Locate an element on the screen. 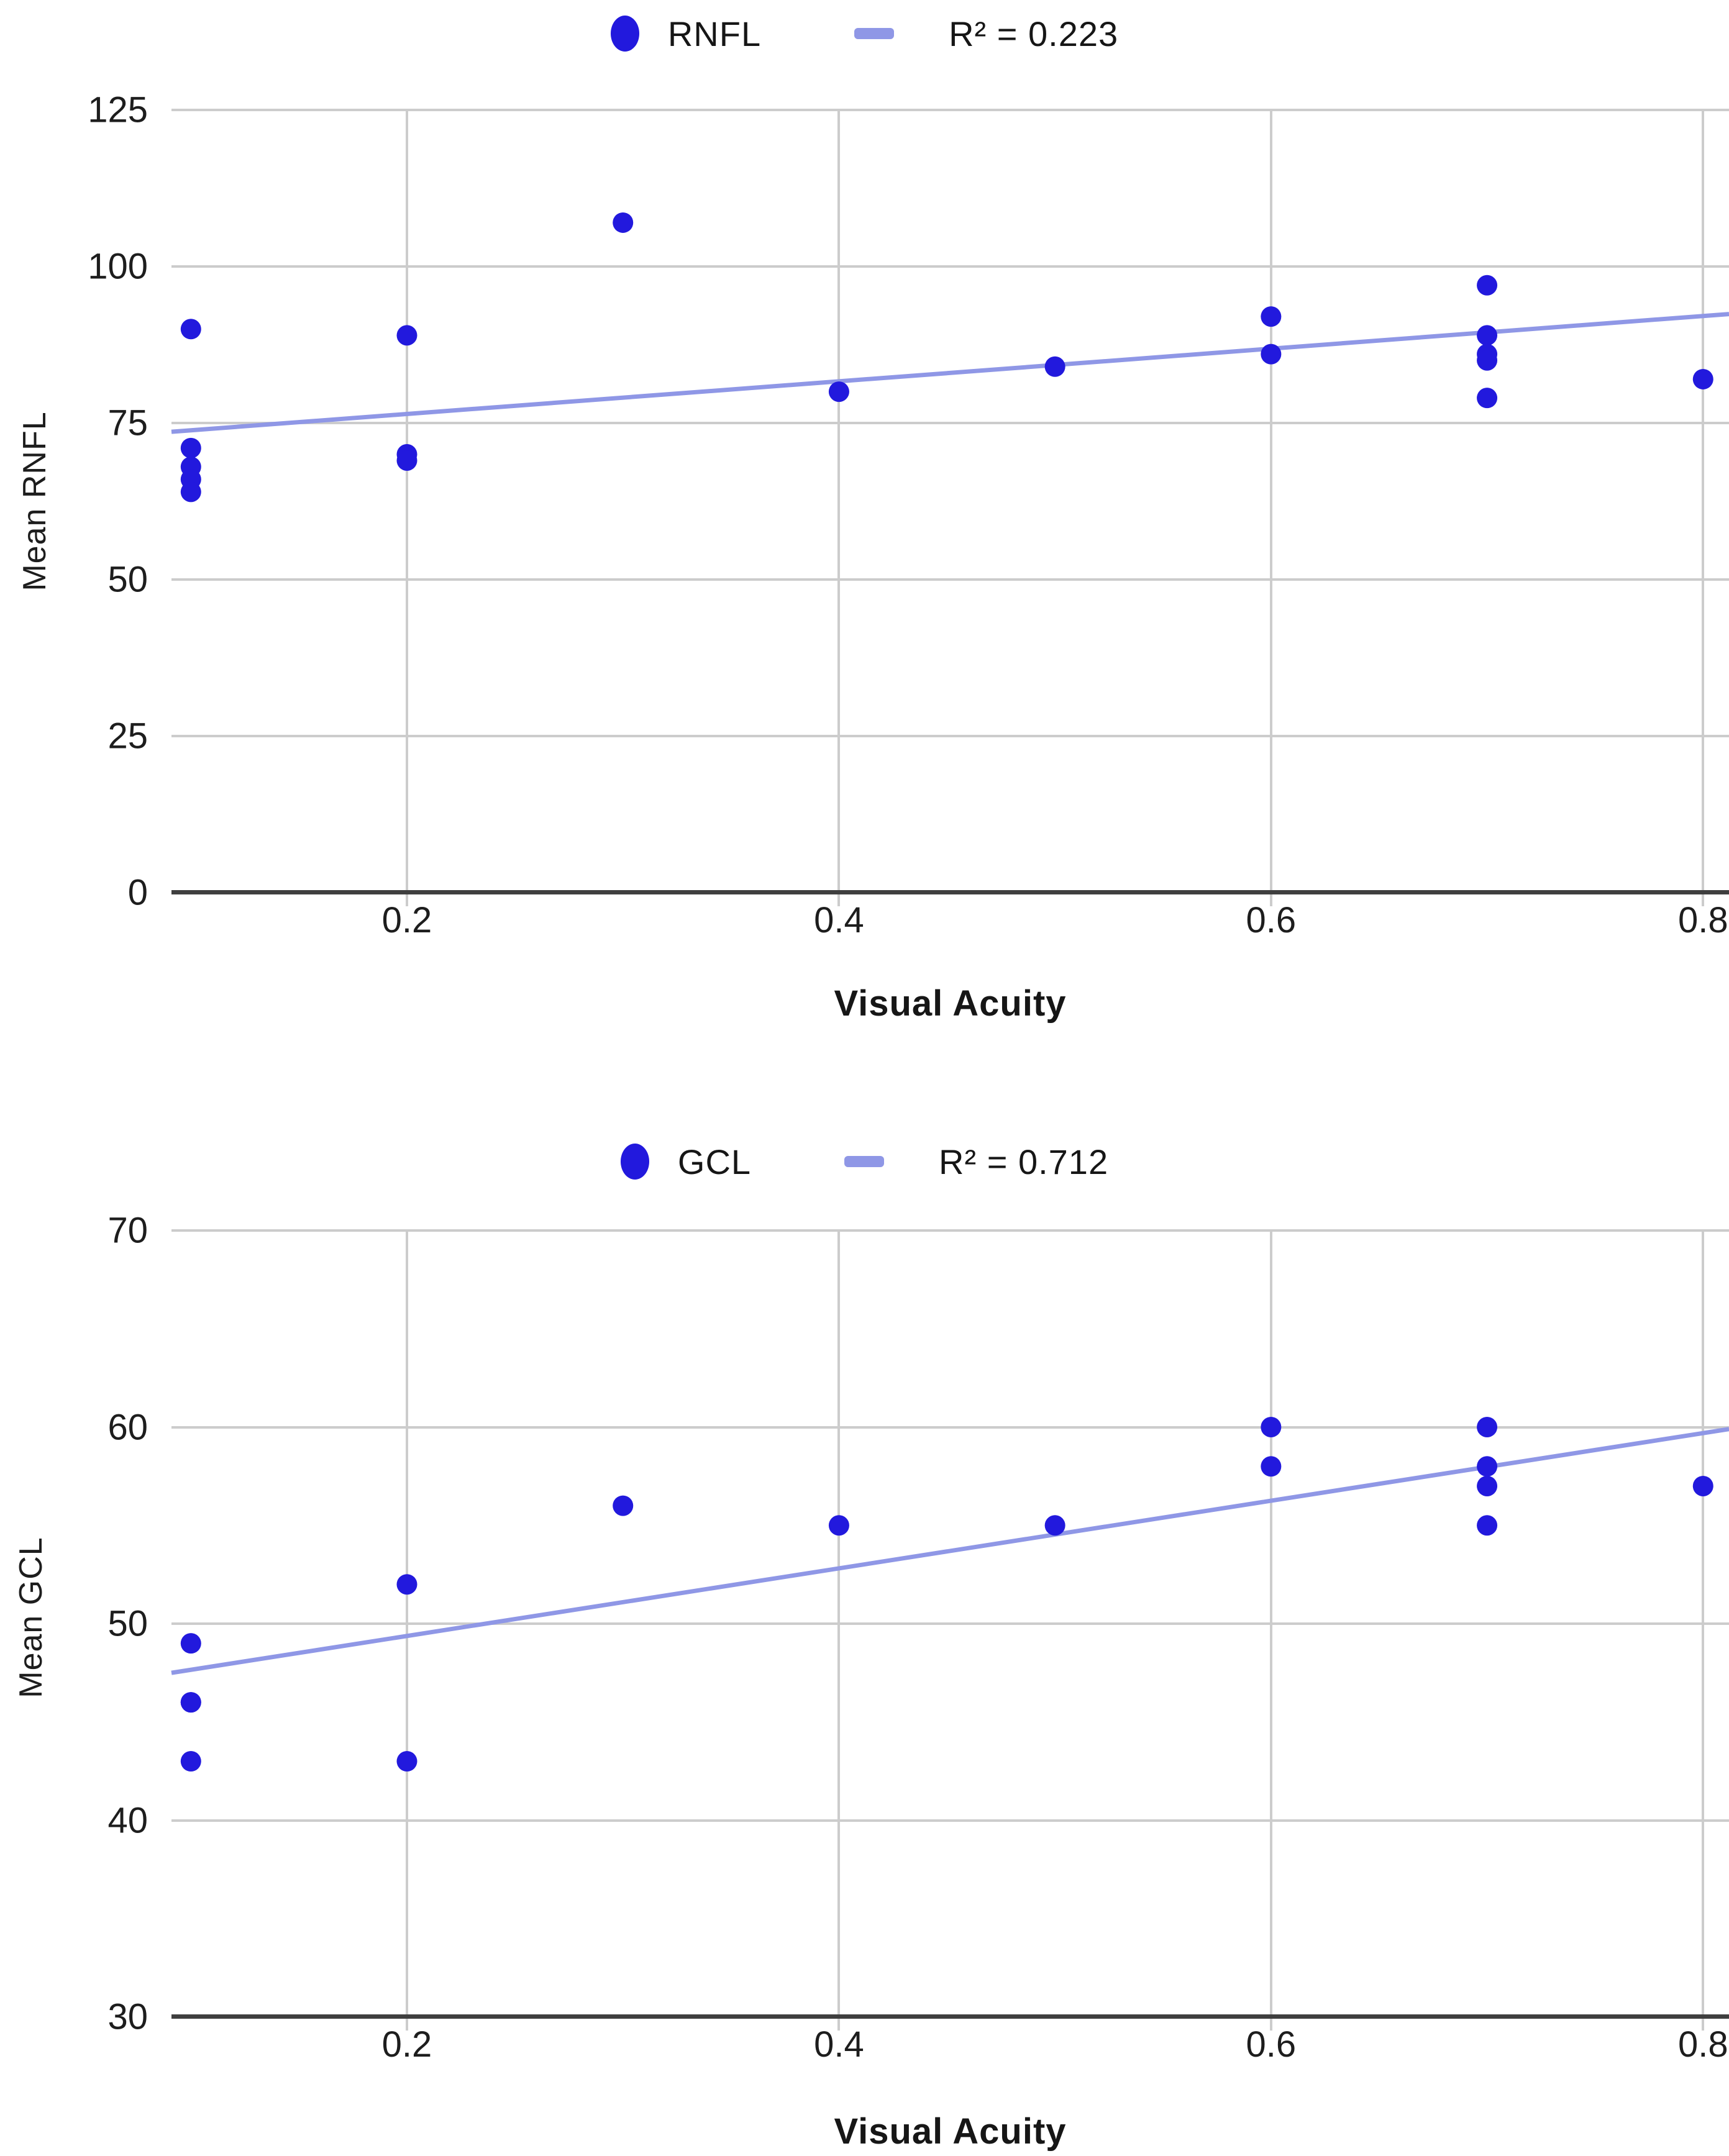 This screenshot has width=1729, height=2156. y-tick-label: 125 is located at coordinates (118, 110).